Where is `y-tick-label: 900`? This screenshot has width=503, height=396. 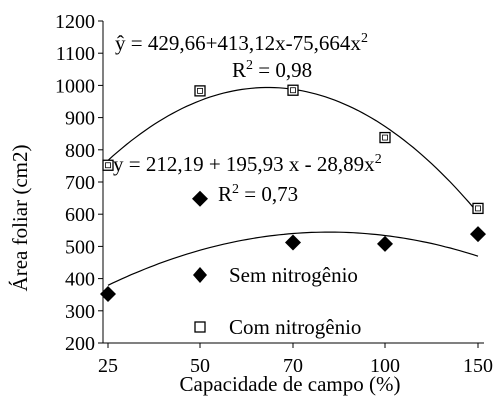
y-tick-label: 900 is located at coordinates (80, 119).